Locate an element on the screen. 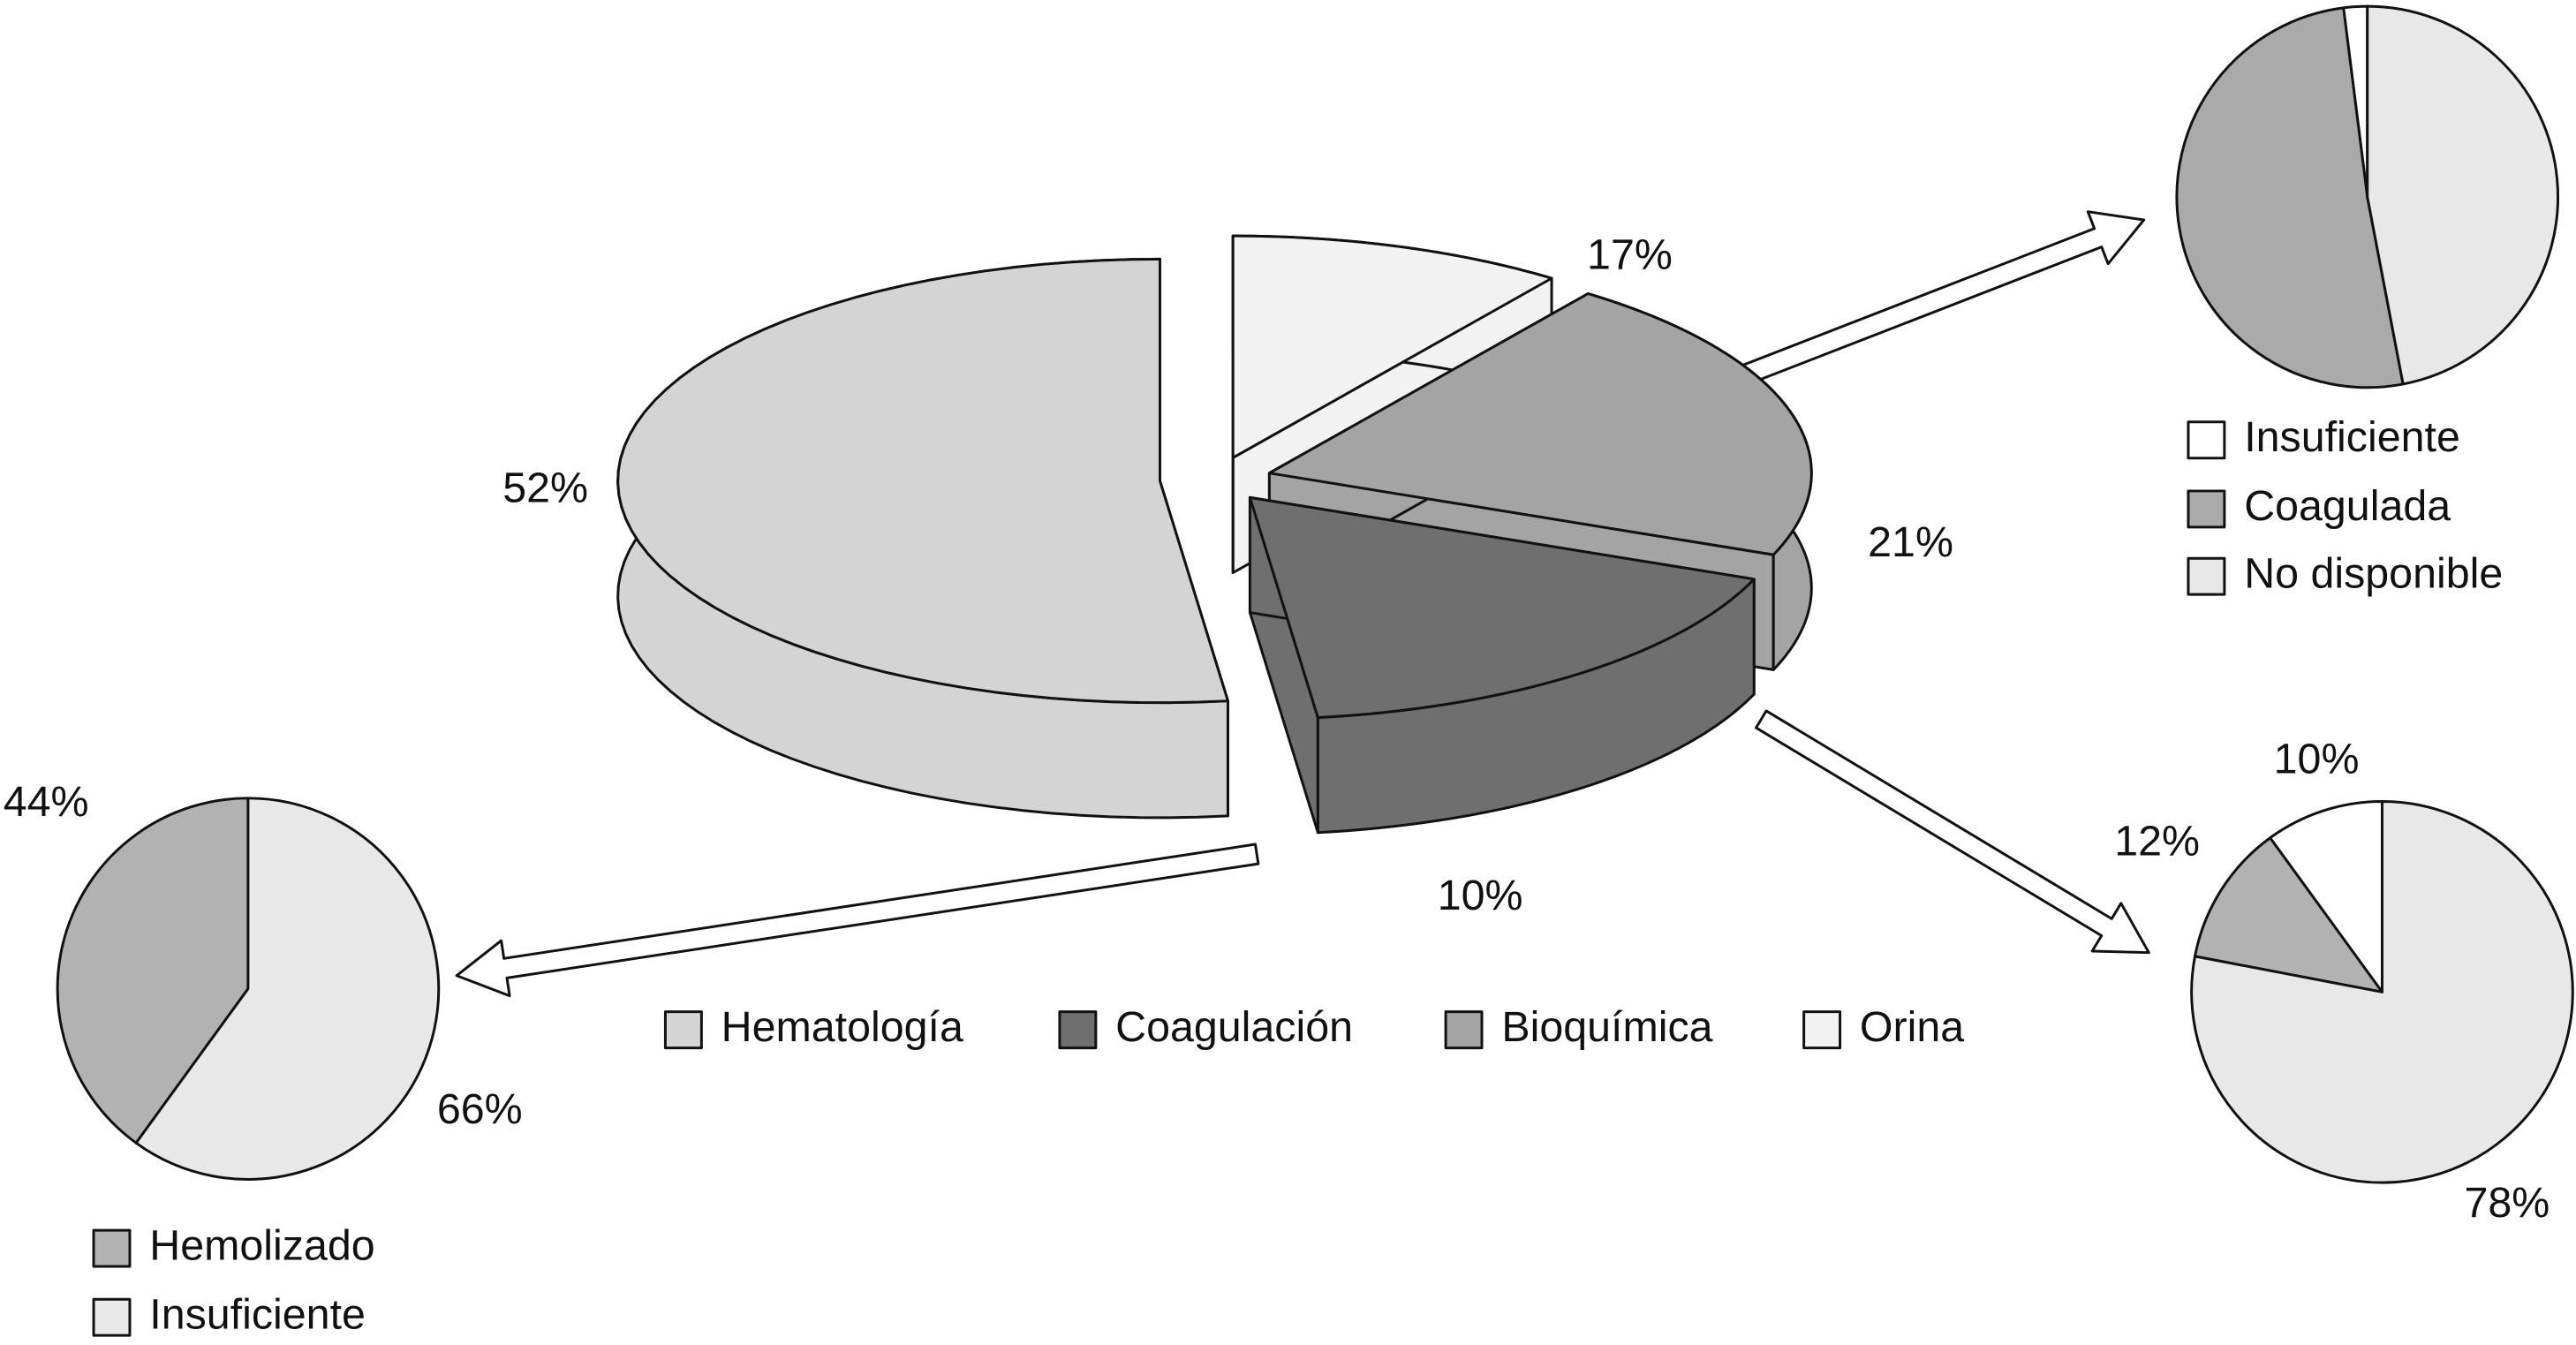 Image resolution: width=2576 pixels, height=1345 pixels. value-label: 66% is located at coordinates (480, 1109).